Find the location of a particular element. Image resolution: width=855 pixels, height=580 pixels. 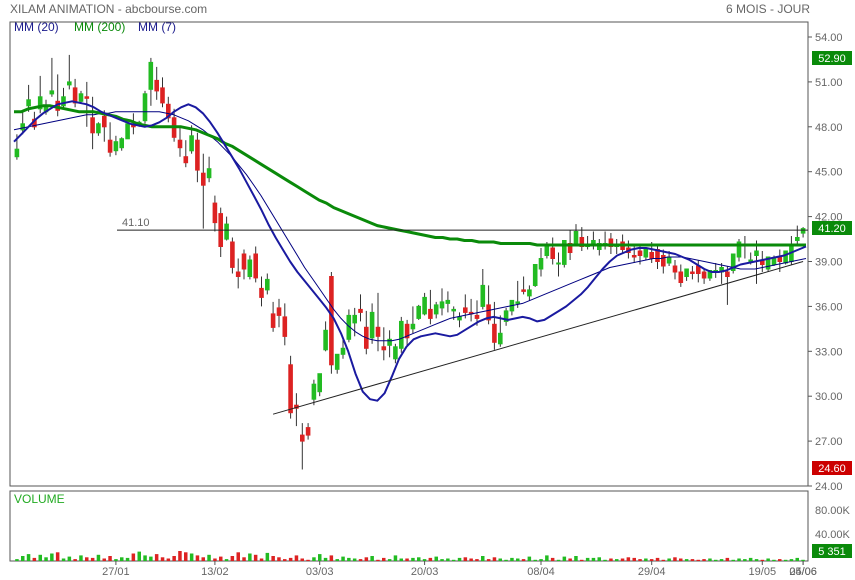

legend-ma20: MM (20) is located at coordinates (36, 27).